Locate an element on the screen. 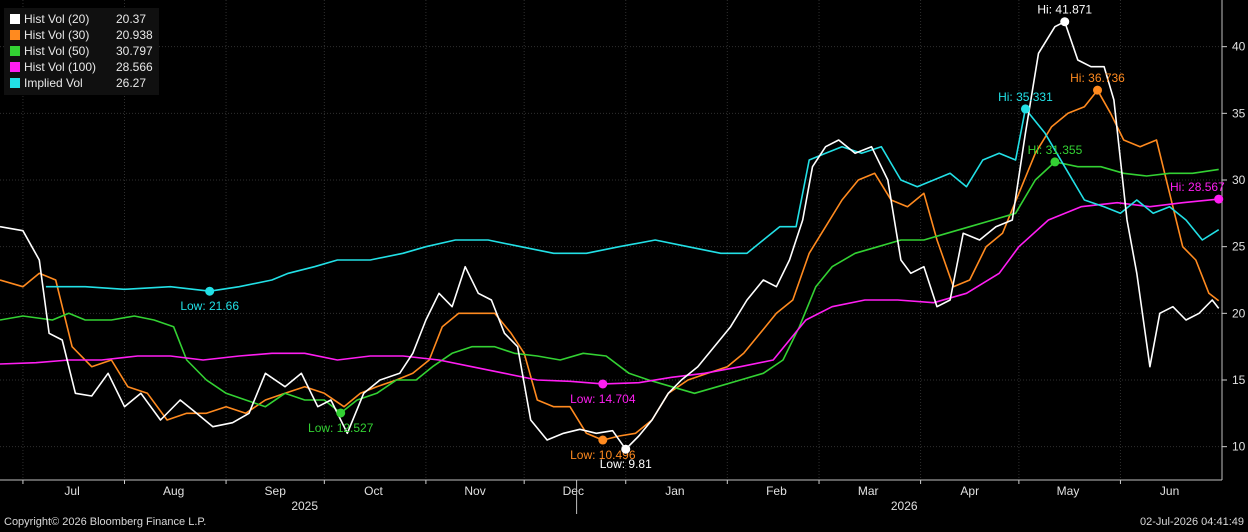  legend-series-name: Hist Vol (30) is located at coordinates (57, 35).